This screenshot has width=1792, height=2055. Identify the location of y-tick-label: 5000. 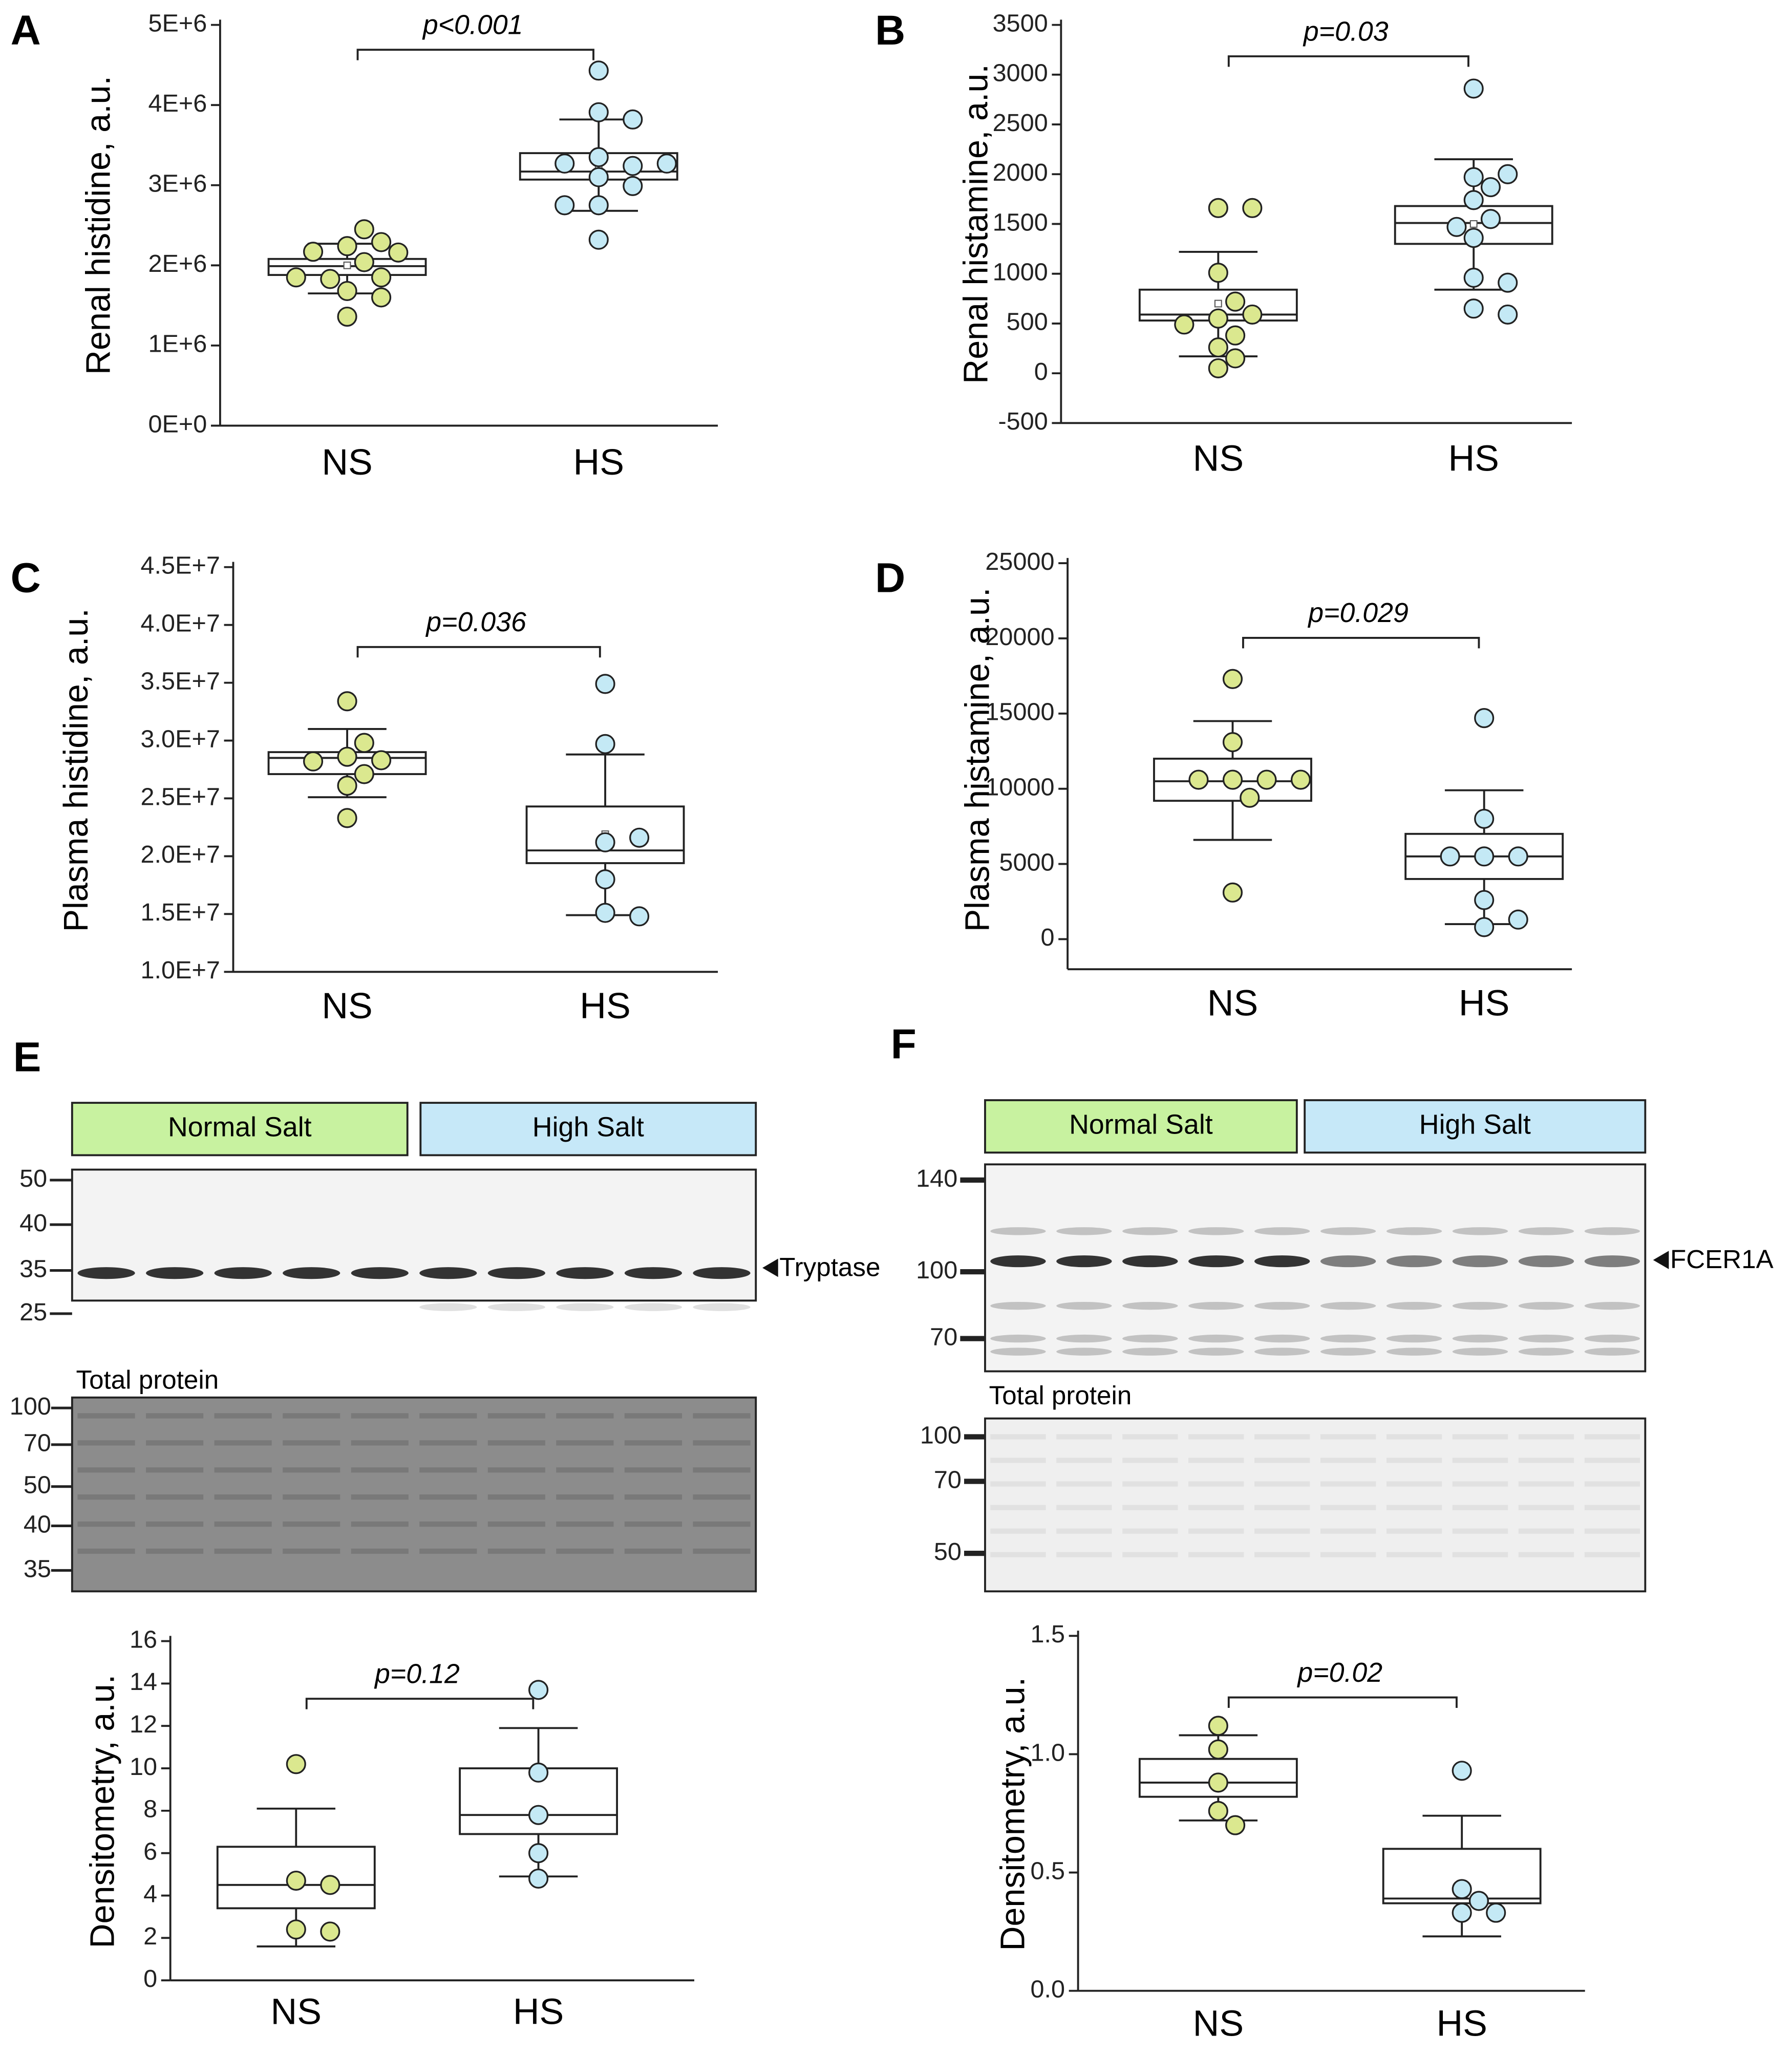
(1026, 862).